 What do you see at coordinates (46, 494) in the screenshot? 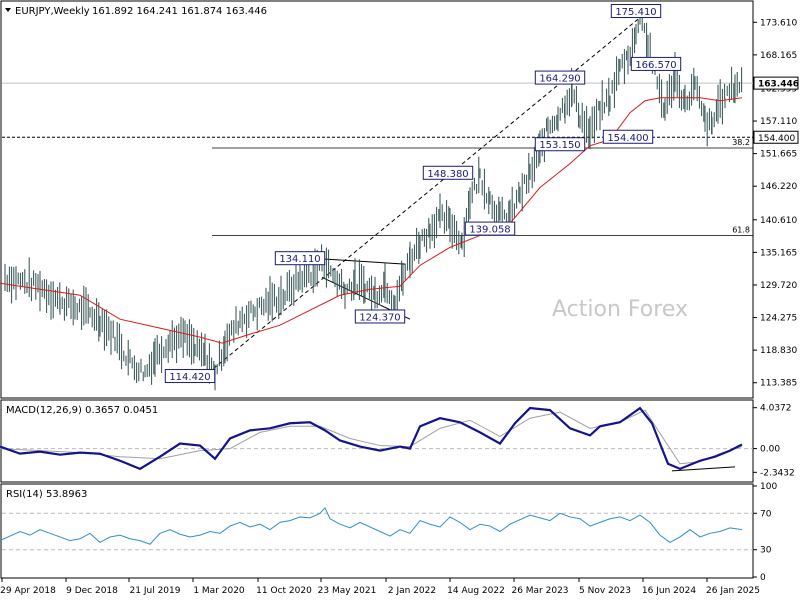
I see `rsi-label: RSI(14) 53.8963` at bounding box center [46, 494].